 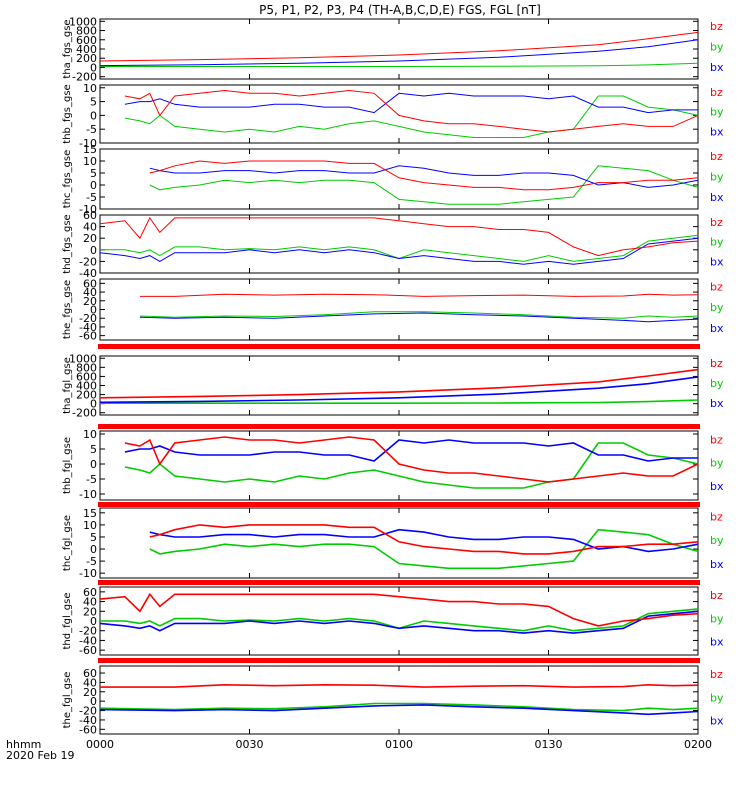 I want to click on y-tick-label: -20, so click(x=88, y=318).